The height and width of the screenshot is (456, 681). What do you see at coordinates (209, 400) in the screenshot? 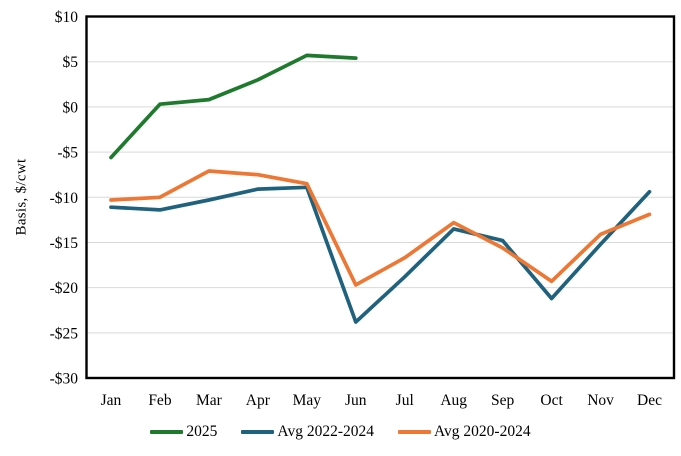
I see `x-tick-label: Mar` at bounding box center [209, 400].